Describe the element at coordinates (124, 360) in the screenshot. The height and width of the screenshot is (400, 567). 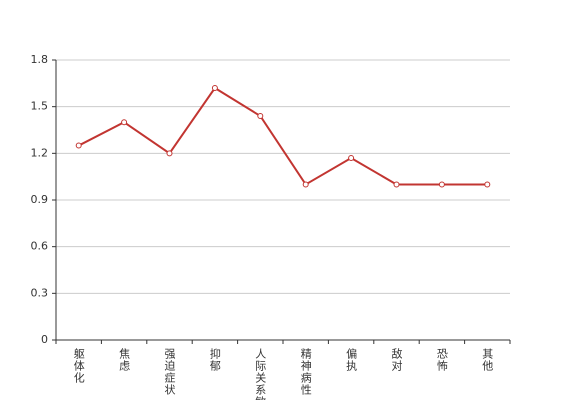
I see `x-tick-label: 焦虑` at that location.